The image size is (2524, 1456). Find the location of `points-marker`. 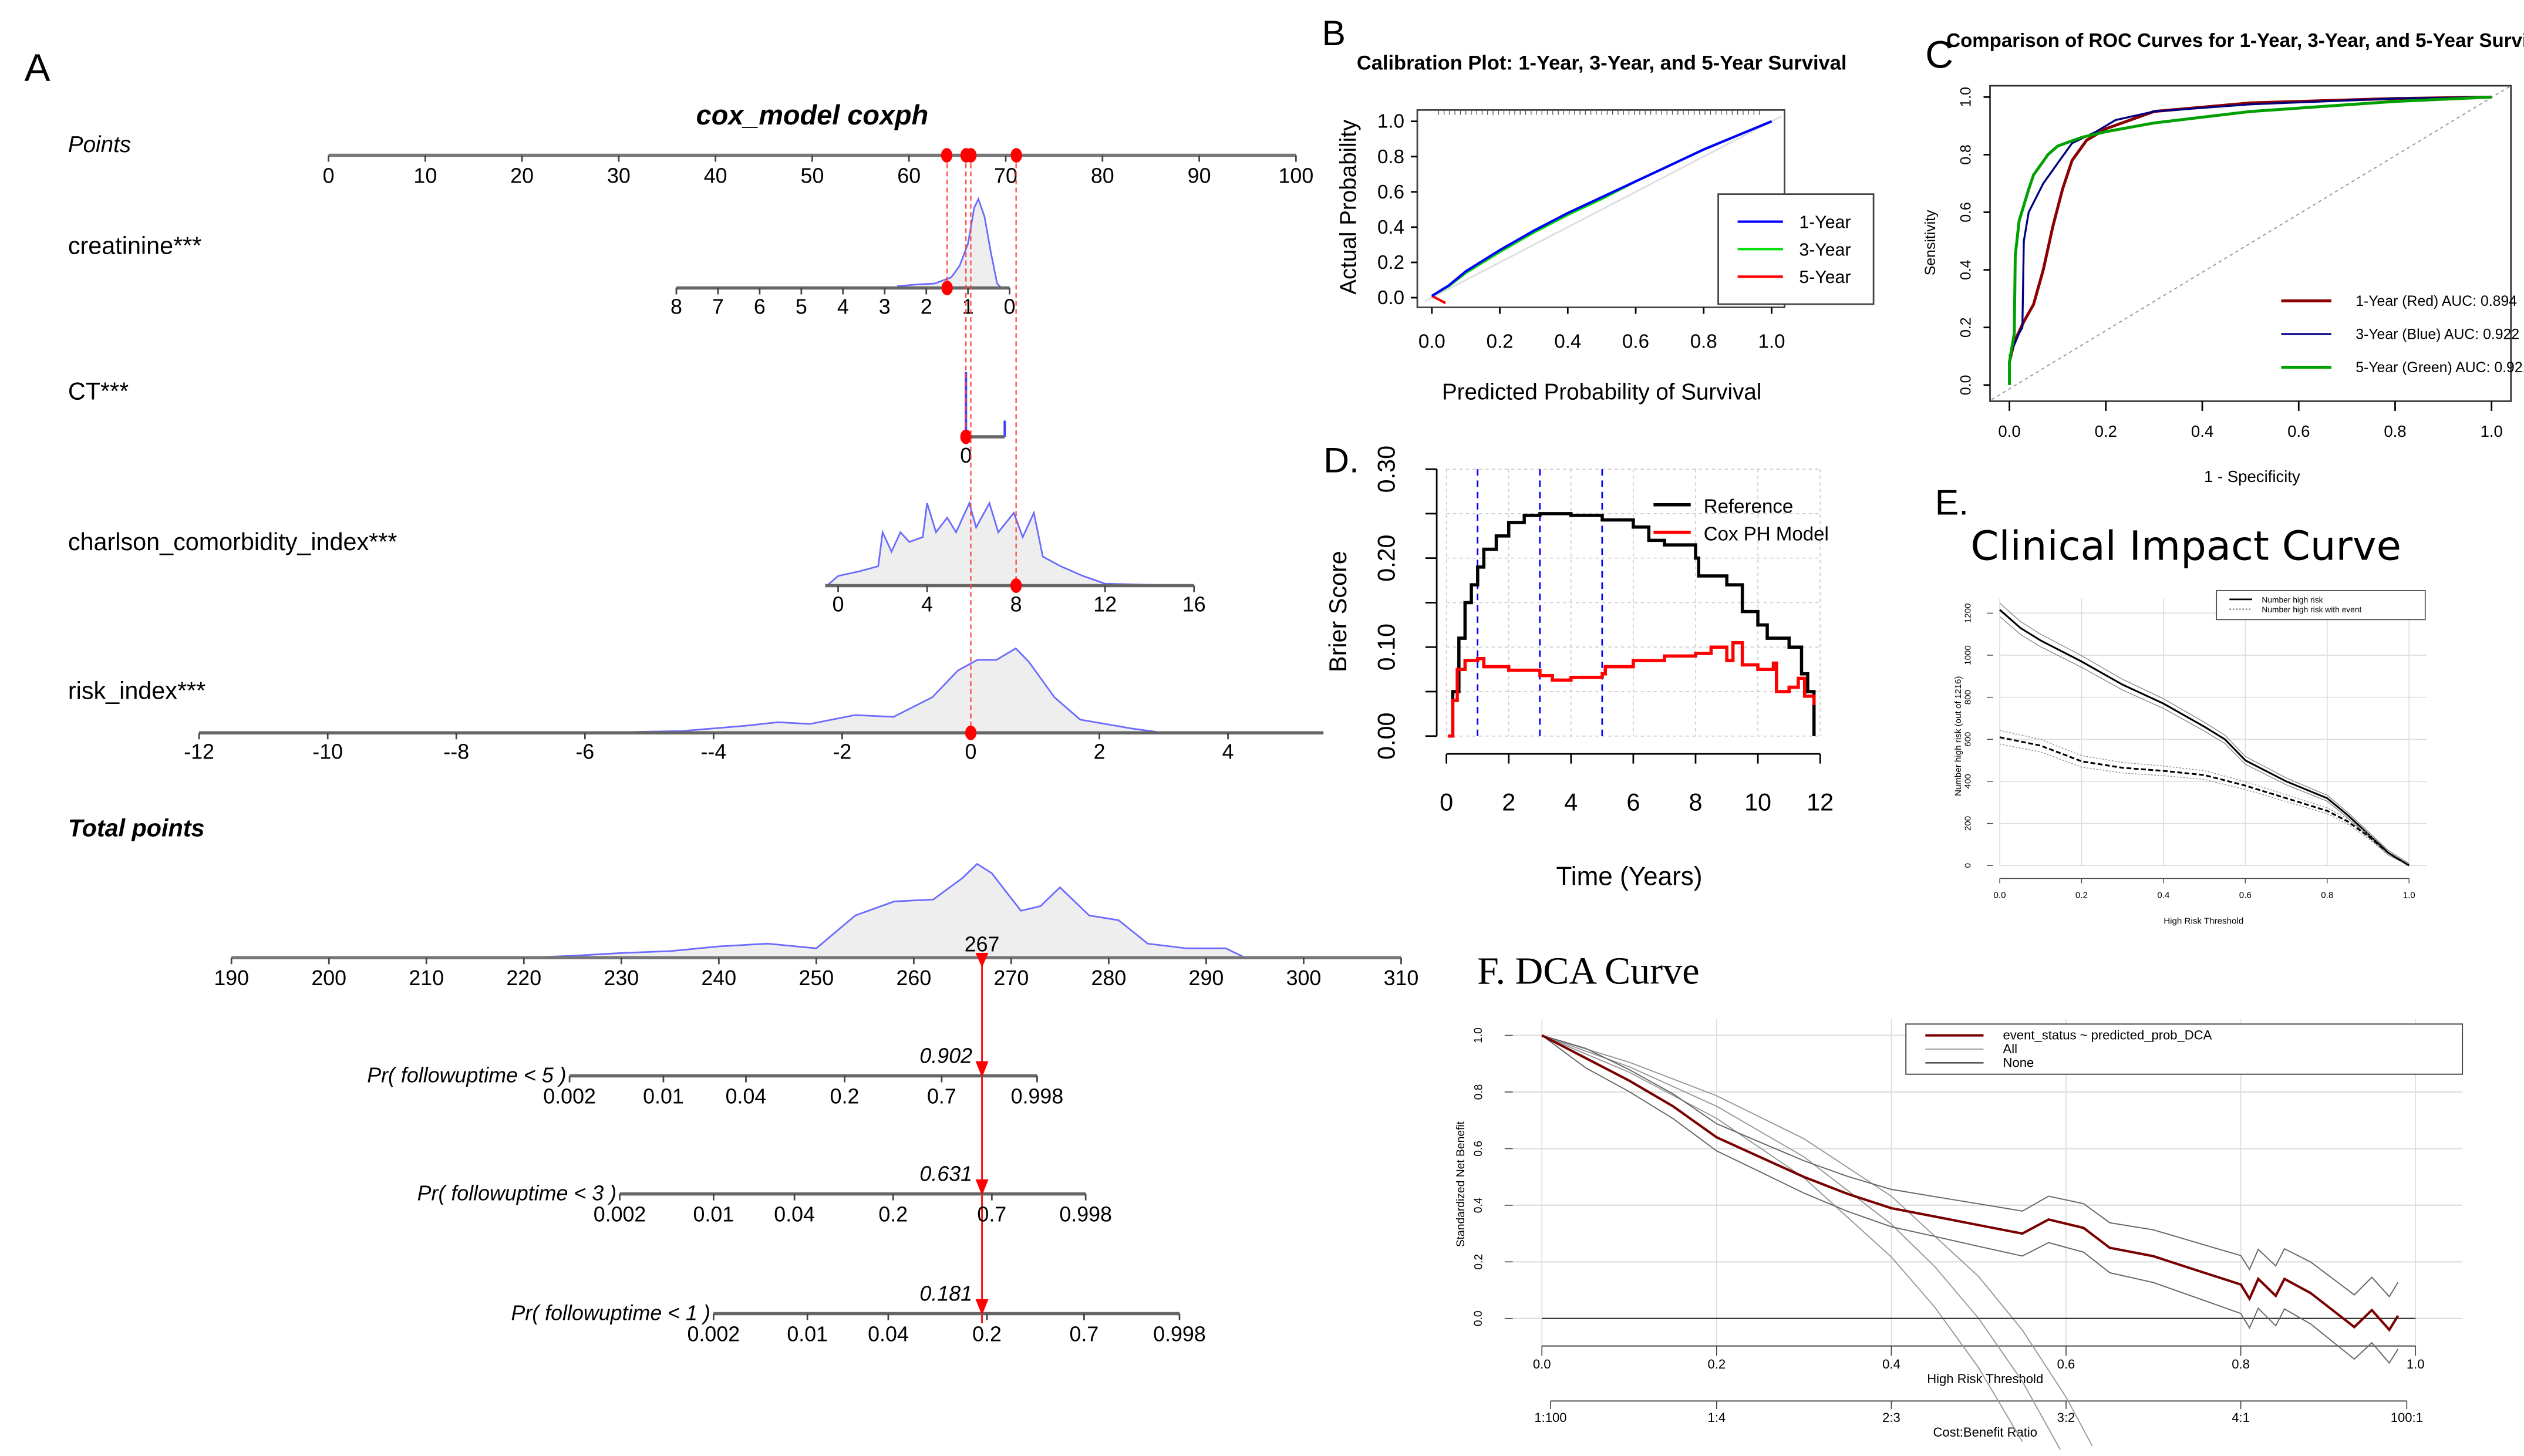

points-marker is located at coordinates (971, 155).